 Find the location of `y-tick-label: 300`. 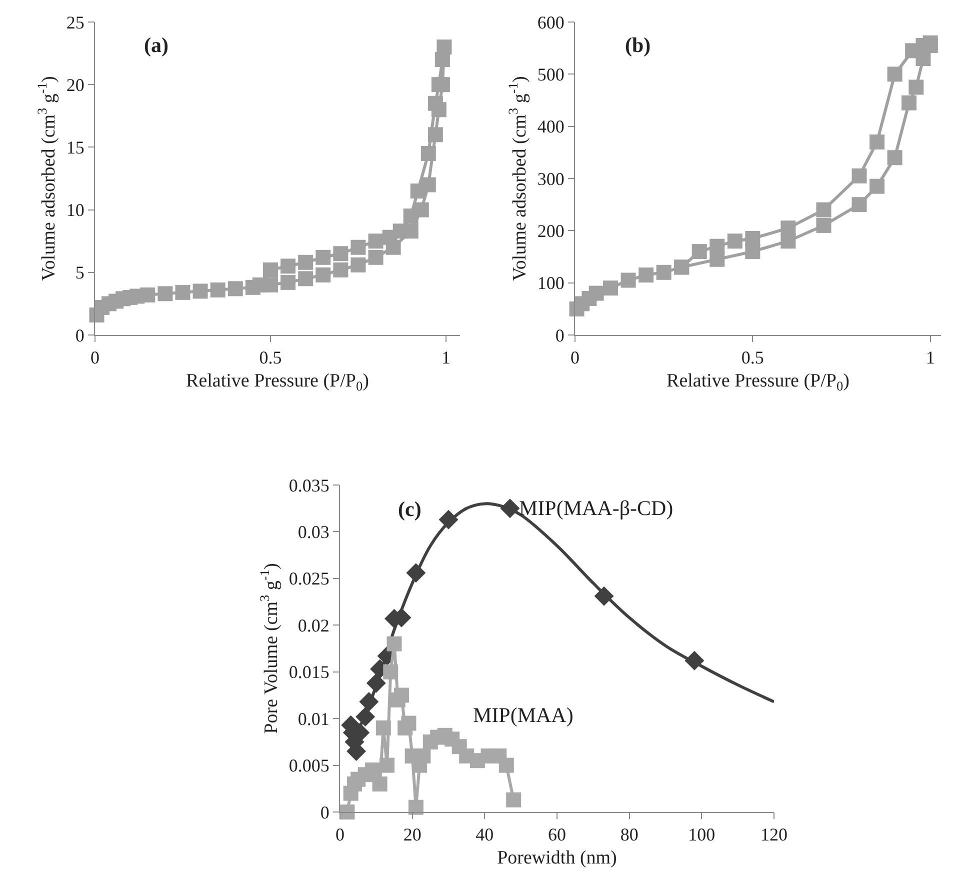

y-tick-label: 300 is located at coordinates (550, 178).